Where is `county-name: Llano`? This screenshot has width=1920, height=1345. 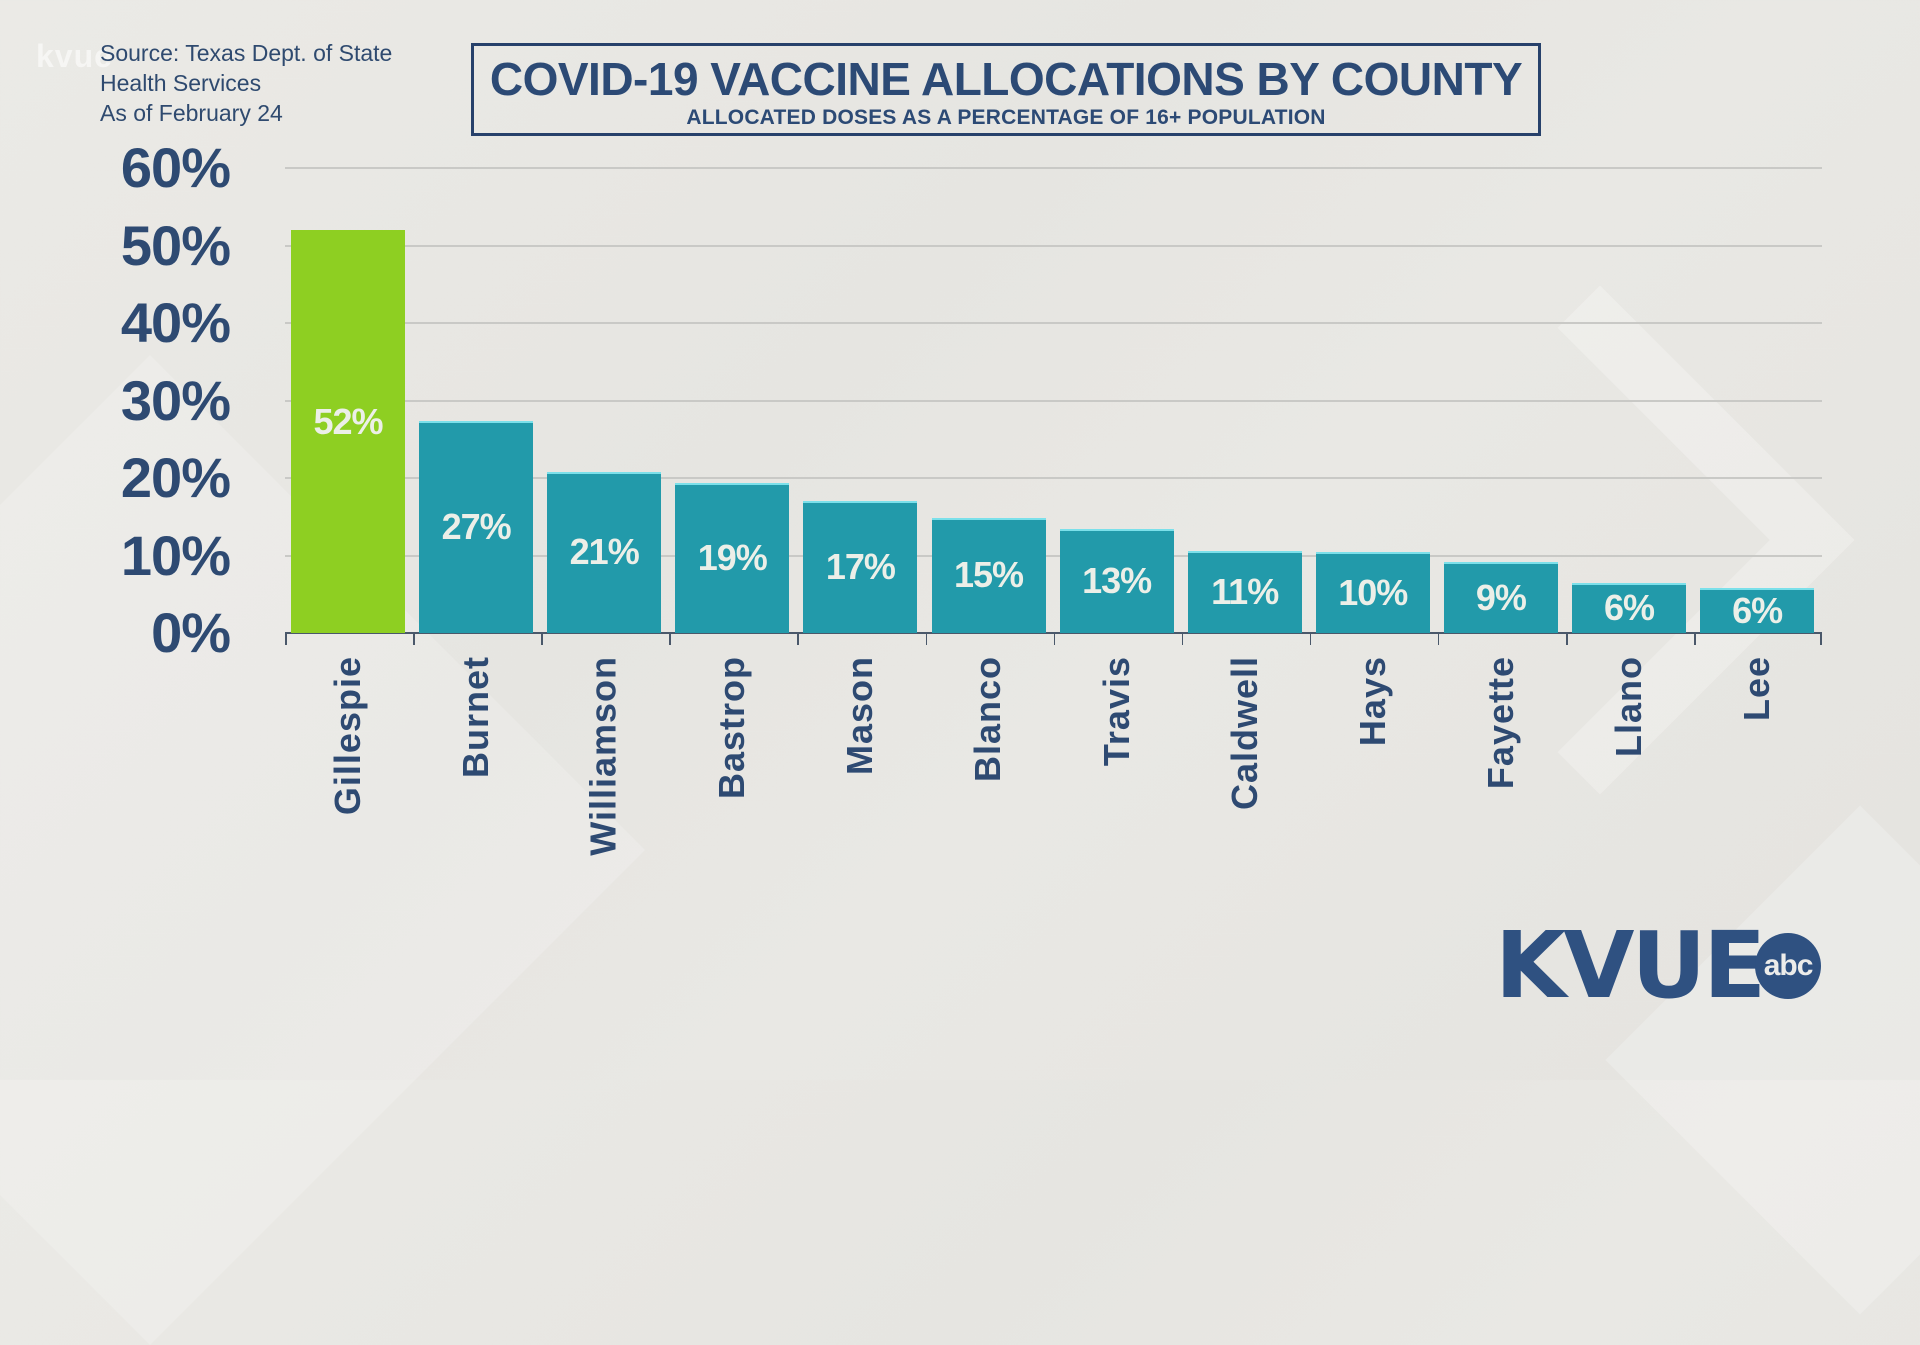
county-name: Llano is located at coordinates (1628, 706).